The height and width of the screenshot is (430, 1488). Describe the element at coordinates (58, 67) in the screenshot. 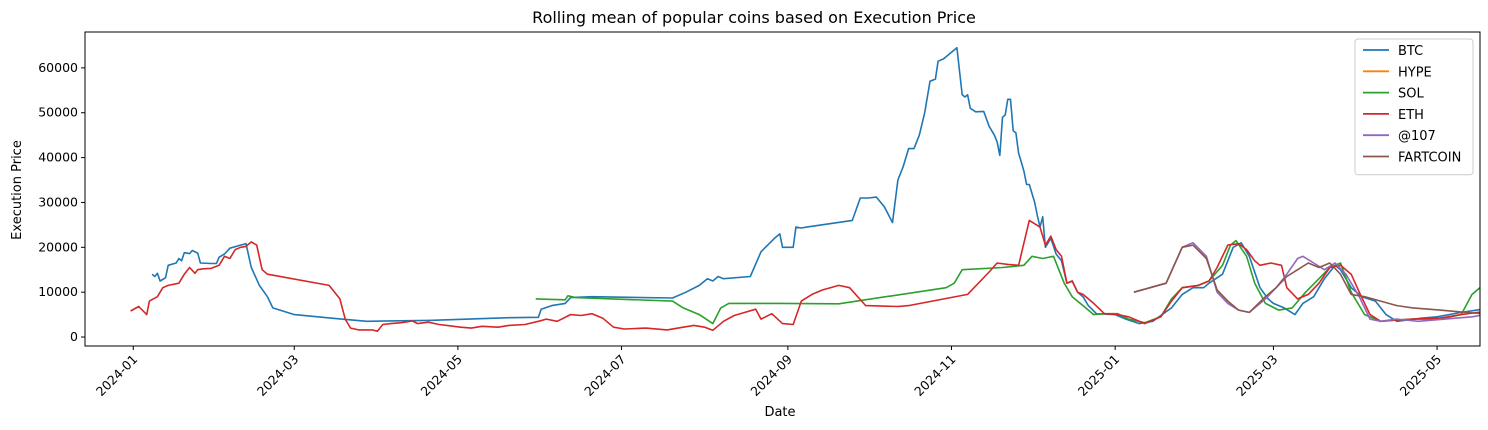

I see `y-tick-label: 60000` at that location.